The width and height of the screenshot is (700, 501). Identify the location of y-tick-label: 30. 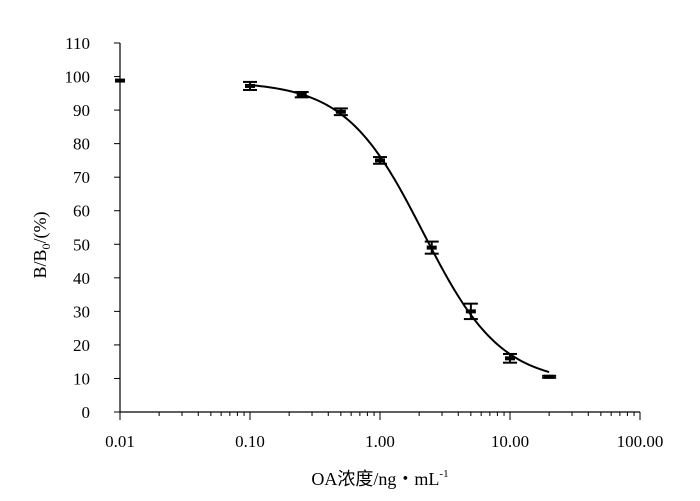
(81, 311).